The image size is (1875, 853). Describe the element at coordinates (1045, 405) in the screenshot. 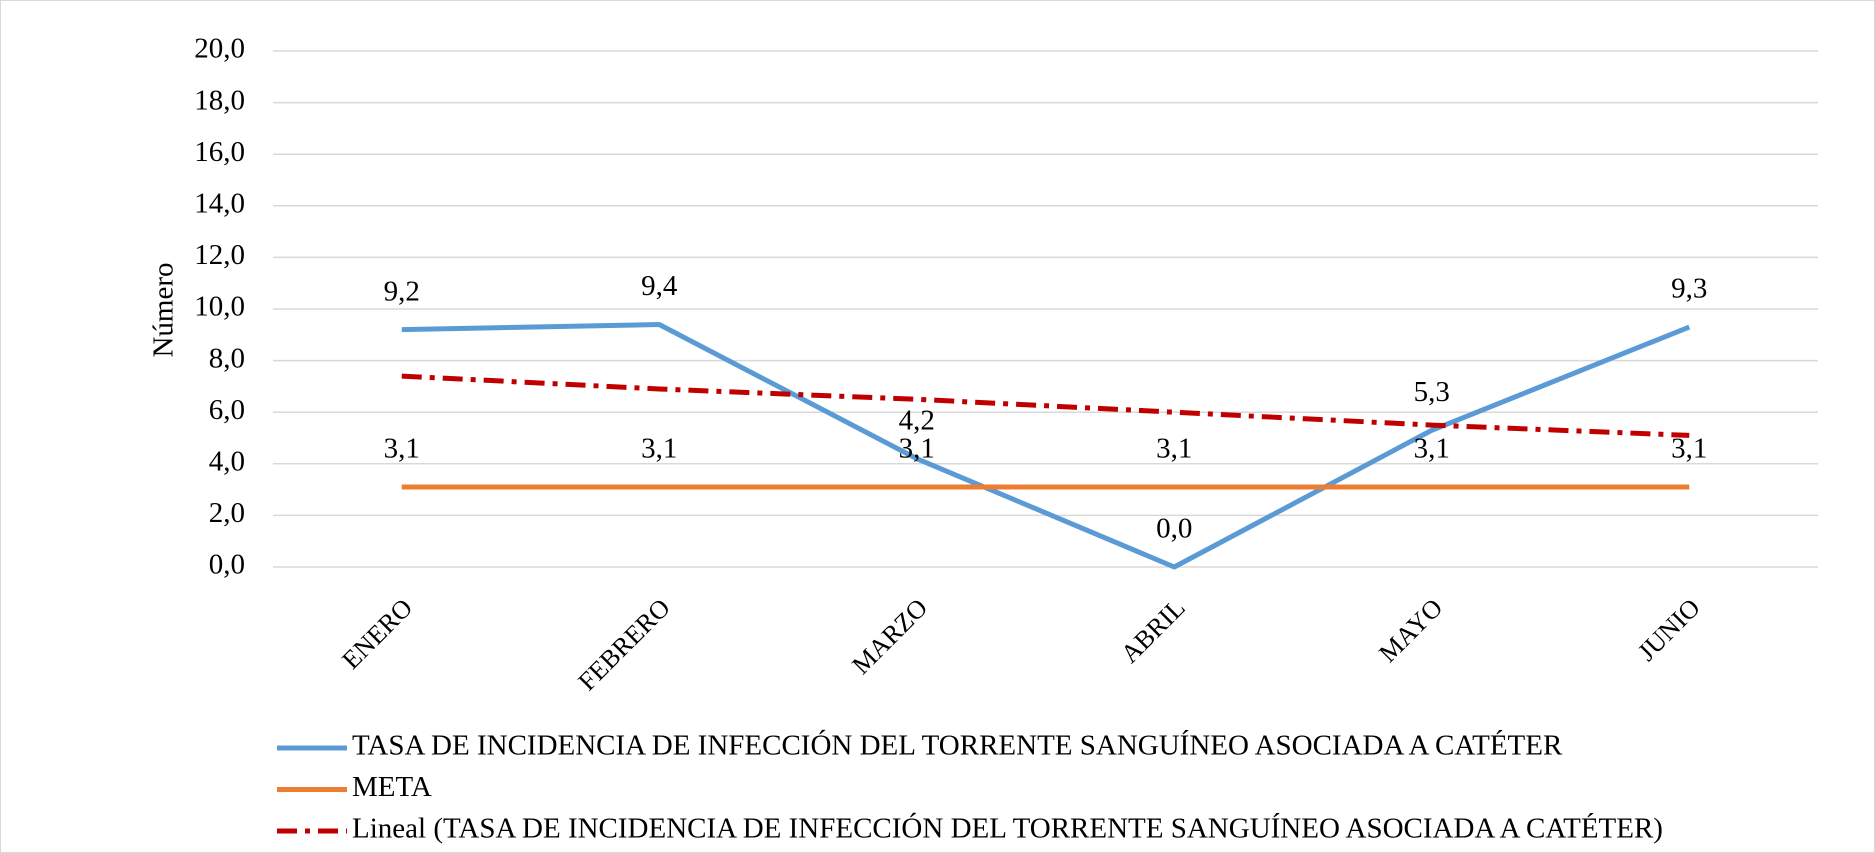

I see `series-line` at that location.